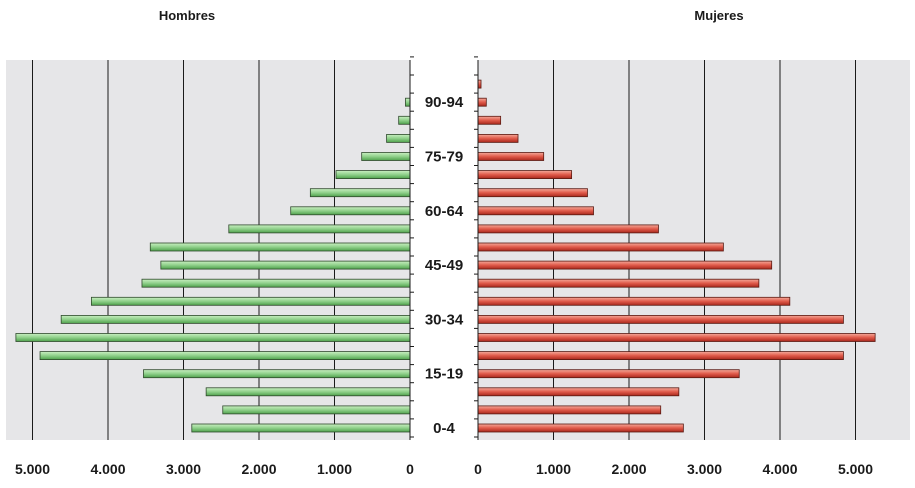 The height and width of the screenshot is (488, 915). Describe the element at coordinates (107, 469) in the screenshot. I see `xtick-label-hombres: 4.000` at that location.